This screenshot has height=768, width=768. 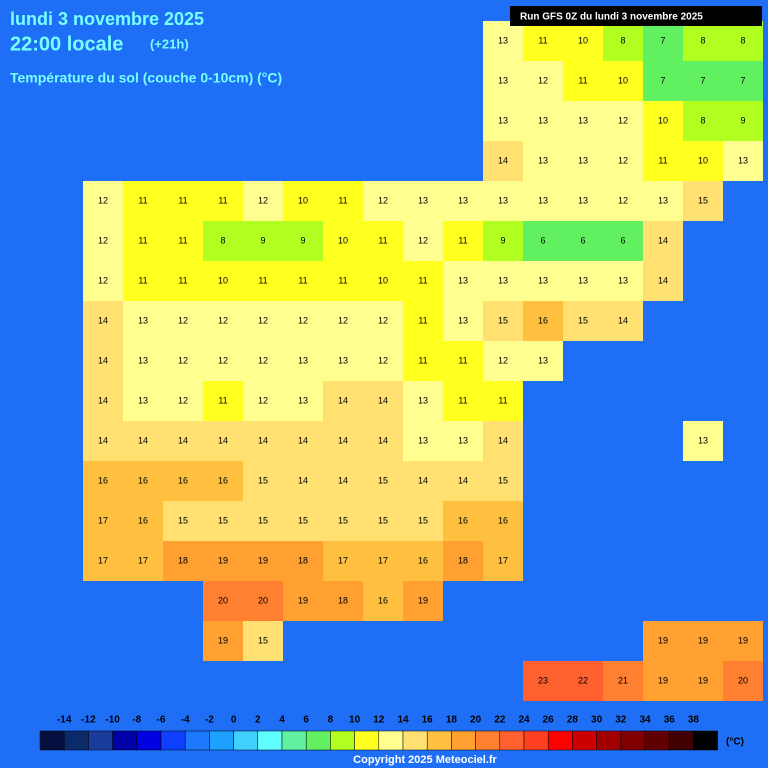 What do you see at coordinates (209, 720) in the screenshot?
I see `legend-label: -2` at bounding box center [209, 720].